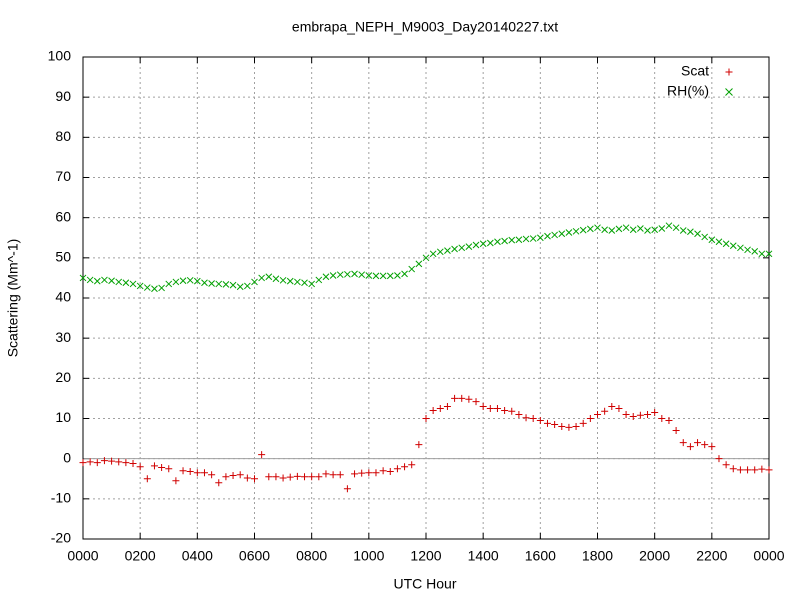 This screenshot has height=600, width=800. What do you see at coordinates (424, 584) in the screenshot?
I see `x-axis-label: UTC Hour` at bounding box center [424, 584].